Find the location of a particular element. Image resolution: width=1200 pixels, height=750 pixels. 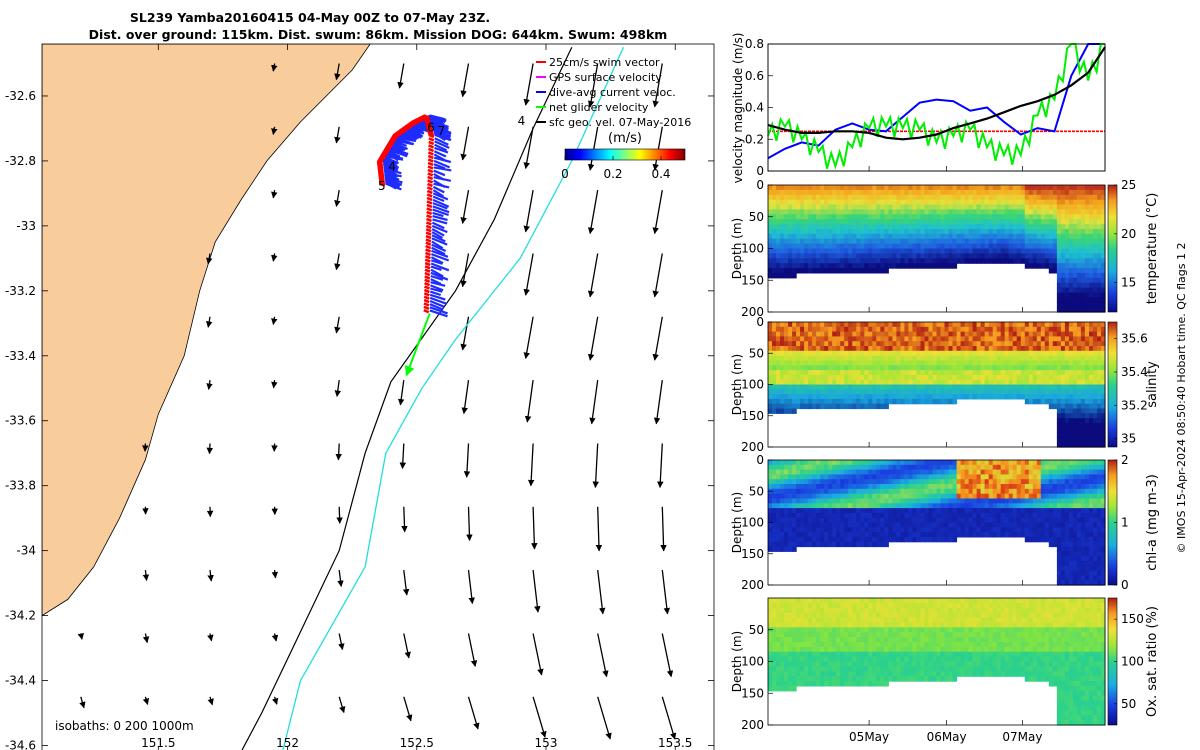

geo-velocity-vector is located at coordinates (404, 519).